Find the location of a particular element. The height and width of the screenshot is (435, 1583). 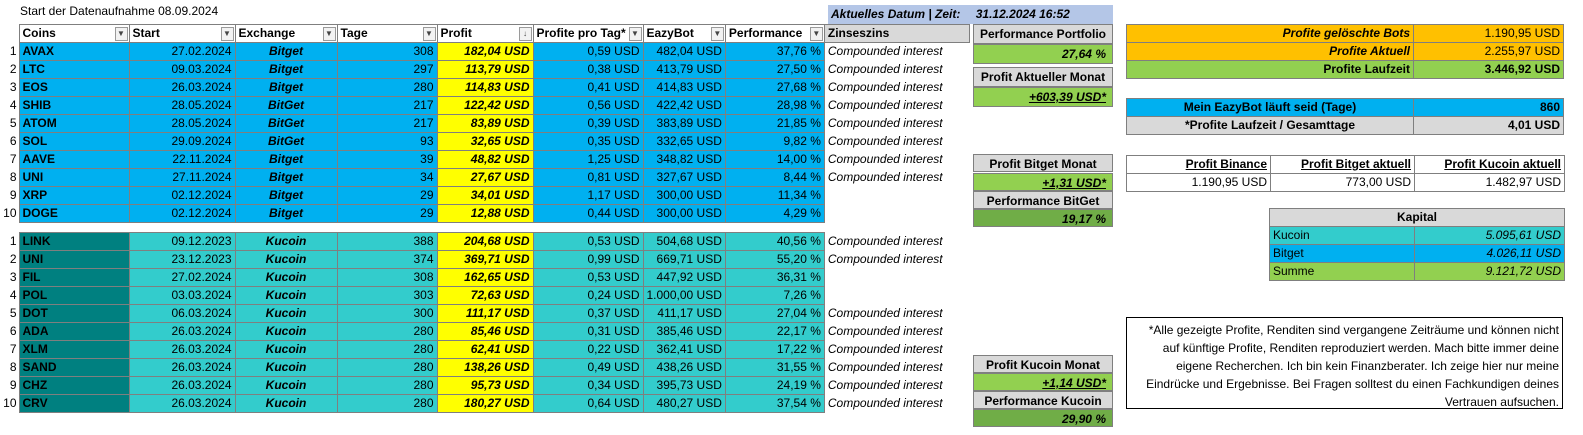

deleted-bots-value: 1.190,95 USD is located at coordinates (1488, 33).